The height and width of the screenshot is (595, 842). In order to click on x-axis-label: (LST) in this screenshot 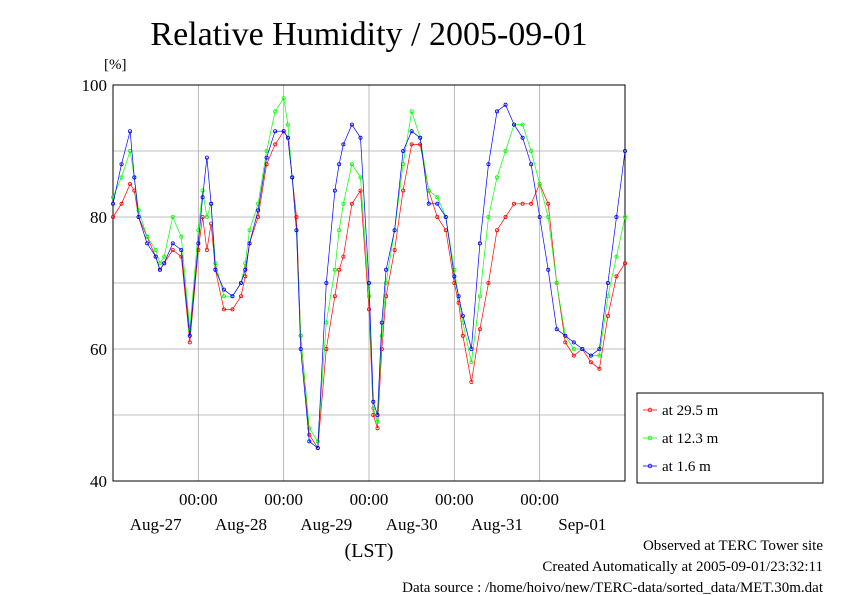, I will do `click(369, 551)`.